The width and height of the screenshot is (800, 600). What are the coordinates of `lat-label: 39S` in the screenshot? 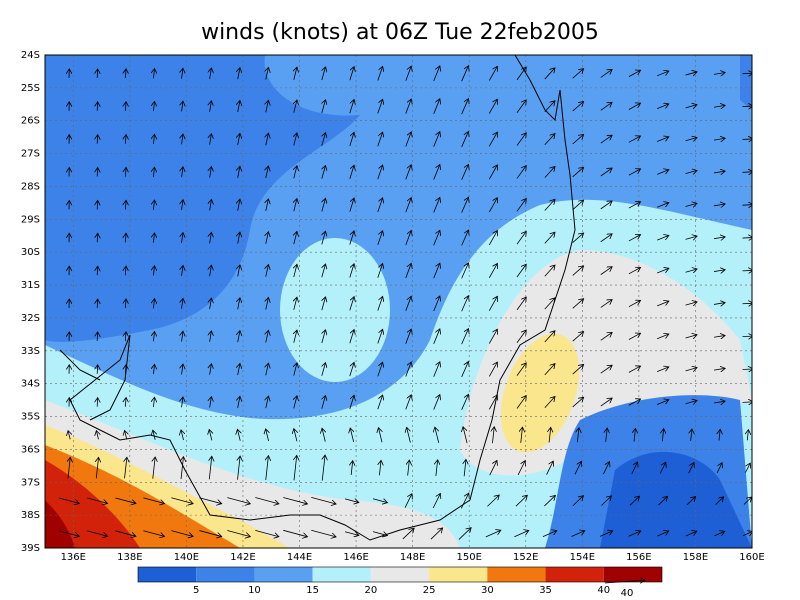 It's located at (30, 548).